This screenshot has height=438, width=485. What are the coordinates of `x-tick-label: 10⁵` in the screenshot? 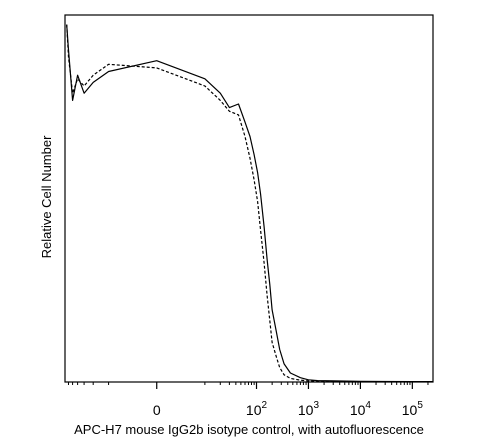 It's located at (413, 409).